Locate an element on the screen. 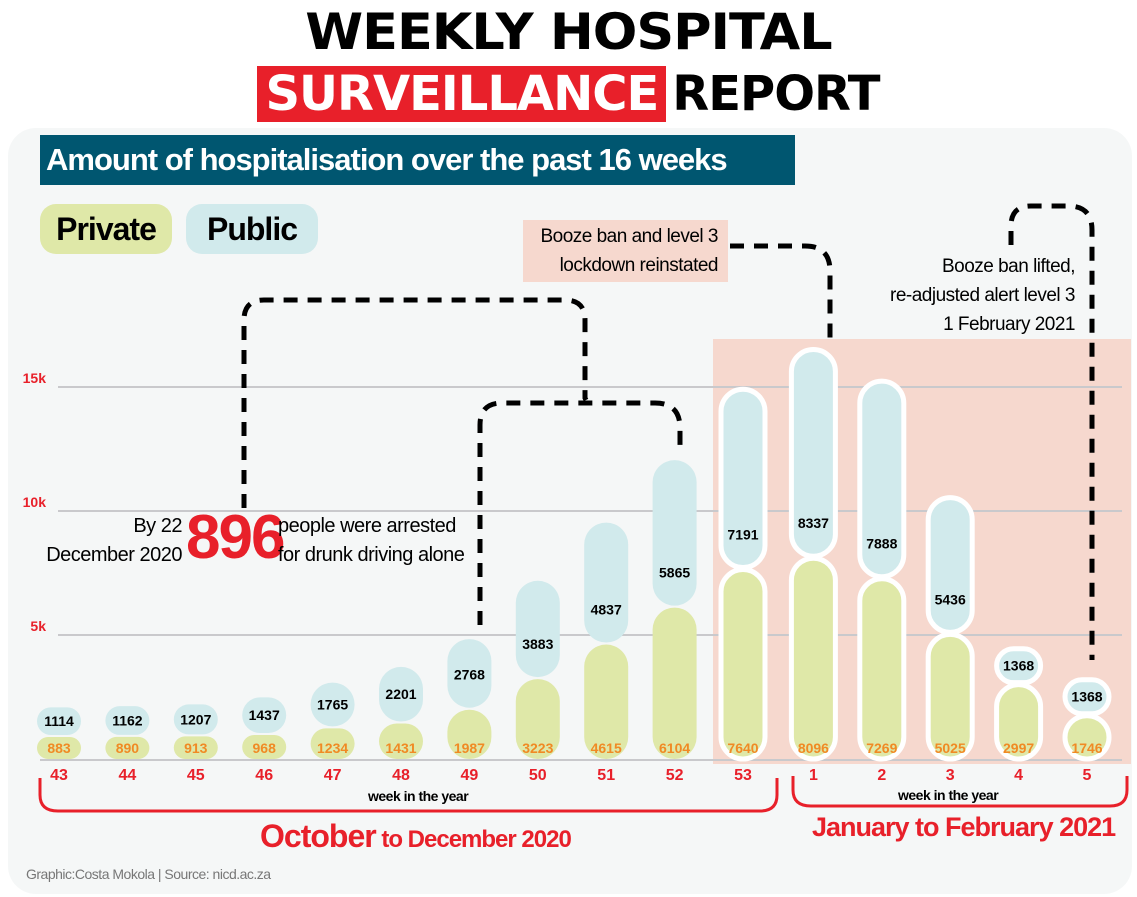 The height and width of the screenshot is (897, 1137). bar-group-week-52: 6104 5865 is located at coordinates (674, 609).